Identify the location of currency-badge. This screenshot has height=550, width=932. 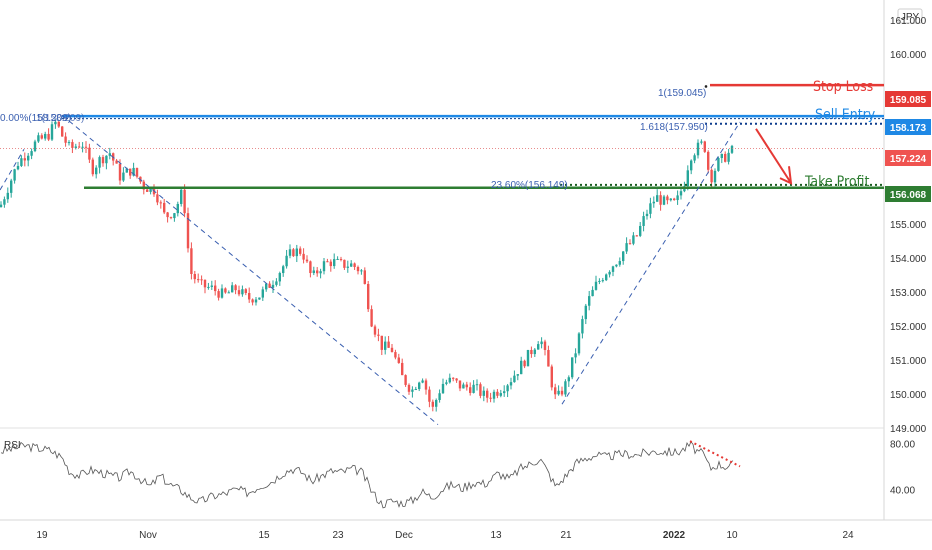
(910, 16).